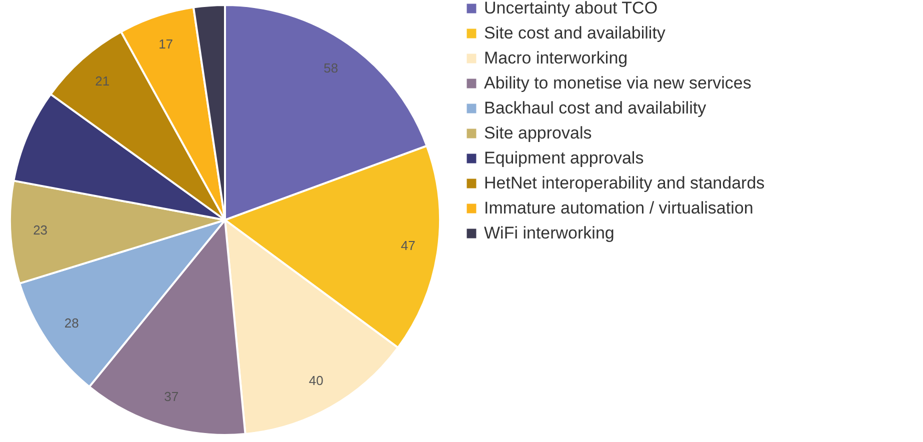 The width and height of the screenshot is (923, 442). I want to click on data-label: 17, so click(166, 44).